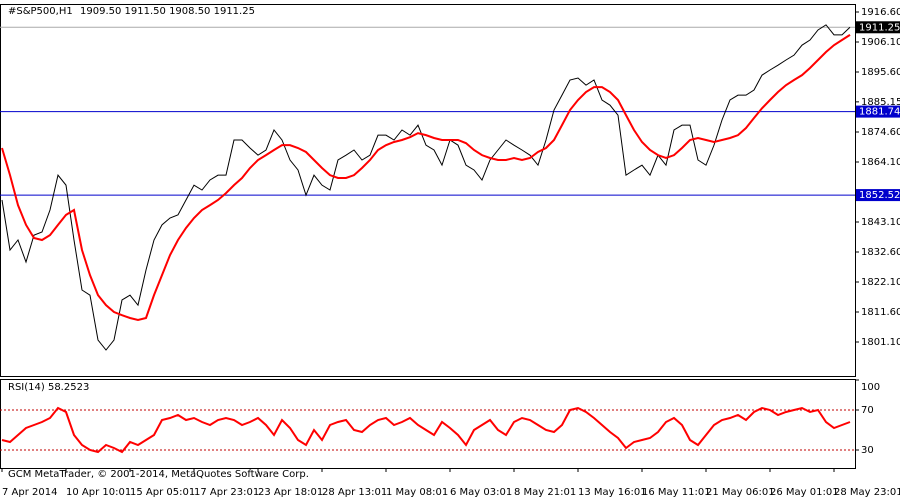 The height and width of the screenshot is (500, 900). Describe the element at coordinates (167, 11) in the screenshot. I see `chart-subtitle: 1909.50 1911.50 1908.50 1911.25` at that location.